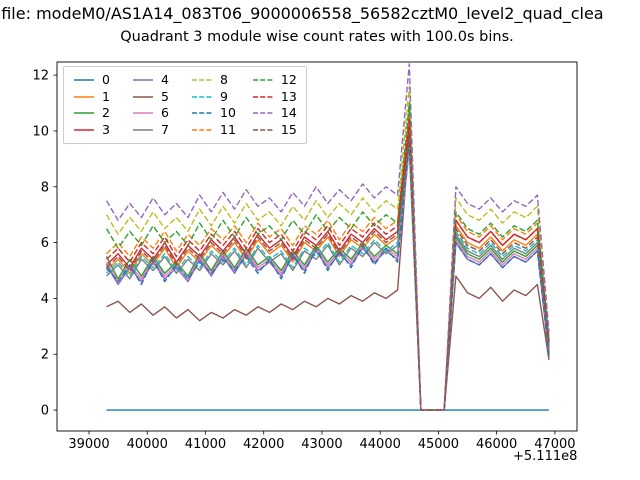 The height and width of the screenshot is (480, 640). I want to click on legend-label: 4, so click(165, 80).